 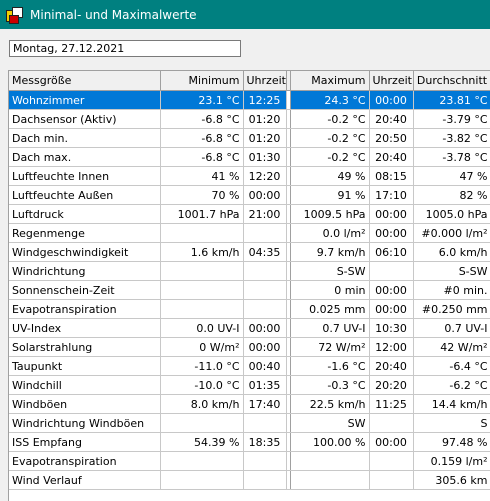 I want to click on cell-minimum: 0.0 UV-I, so click(x=202, y=328).